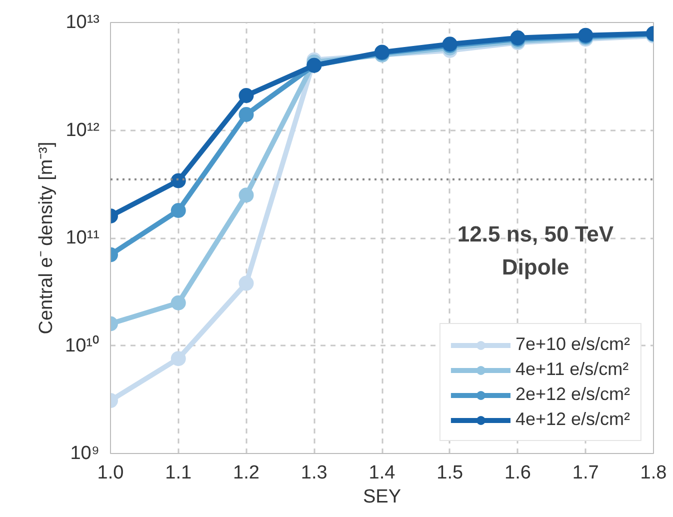 Image resolution: width=673 pixels, height=517 pixels. What do you see at coordinates (572, 394) in the screenshot?
I see `legend-label: 2e+12 e/s/cm²` at bounding box center [572, 394].